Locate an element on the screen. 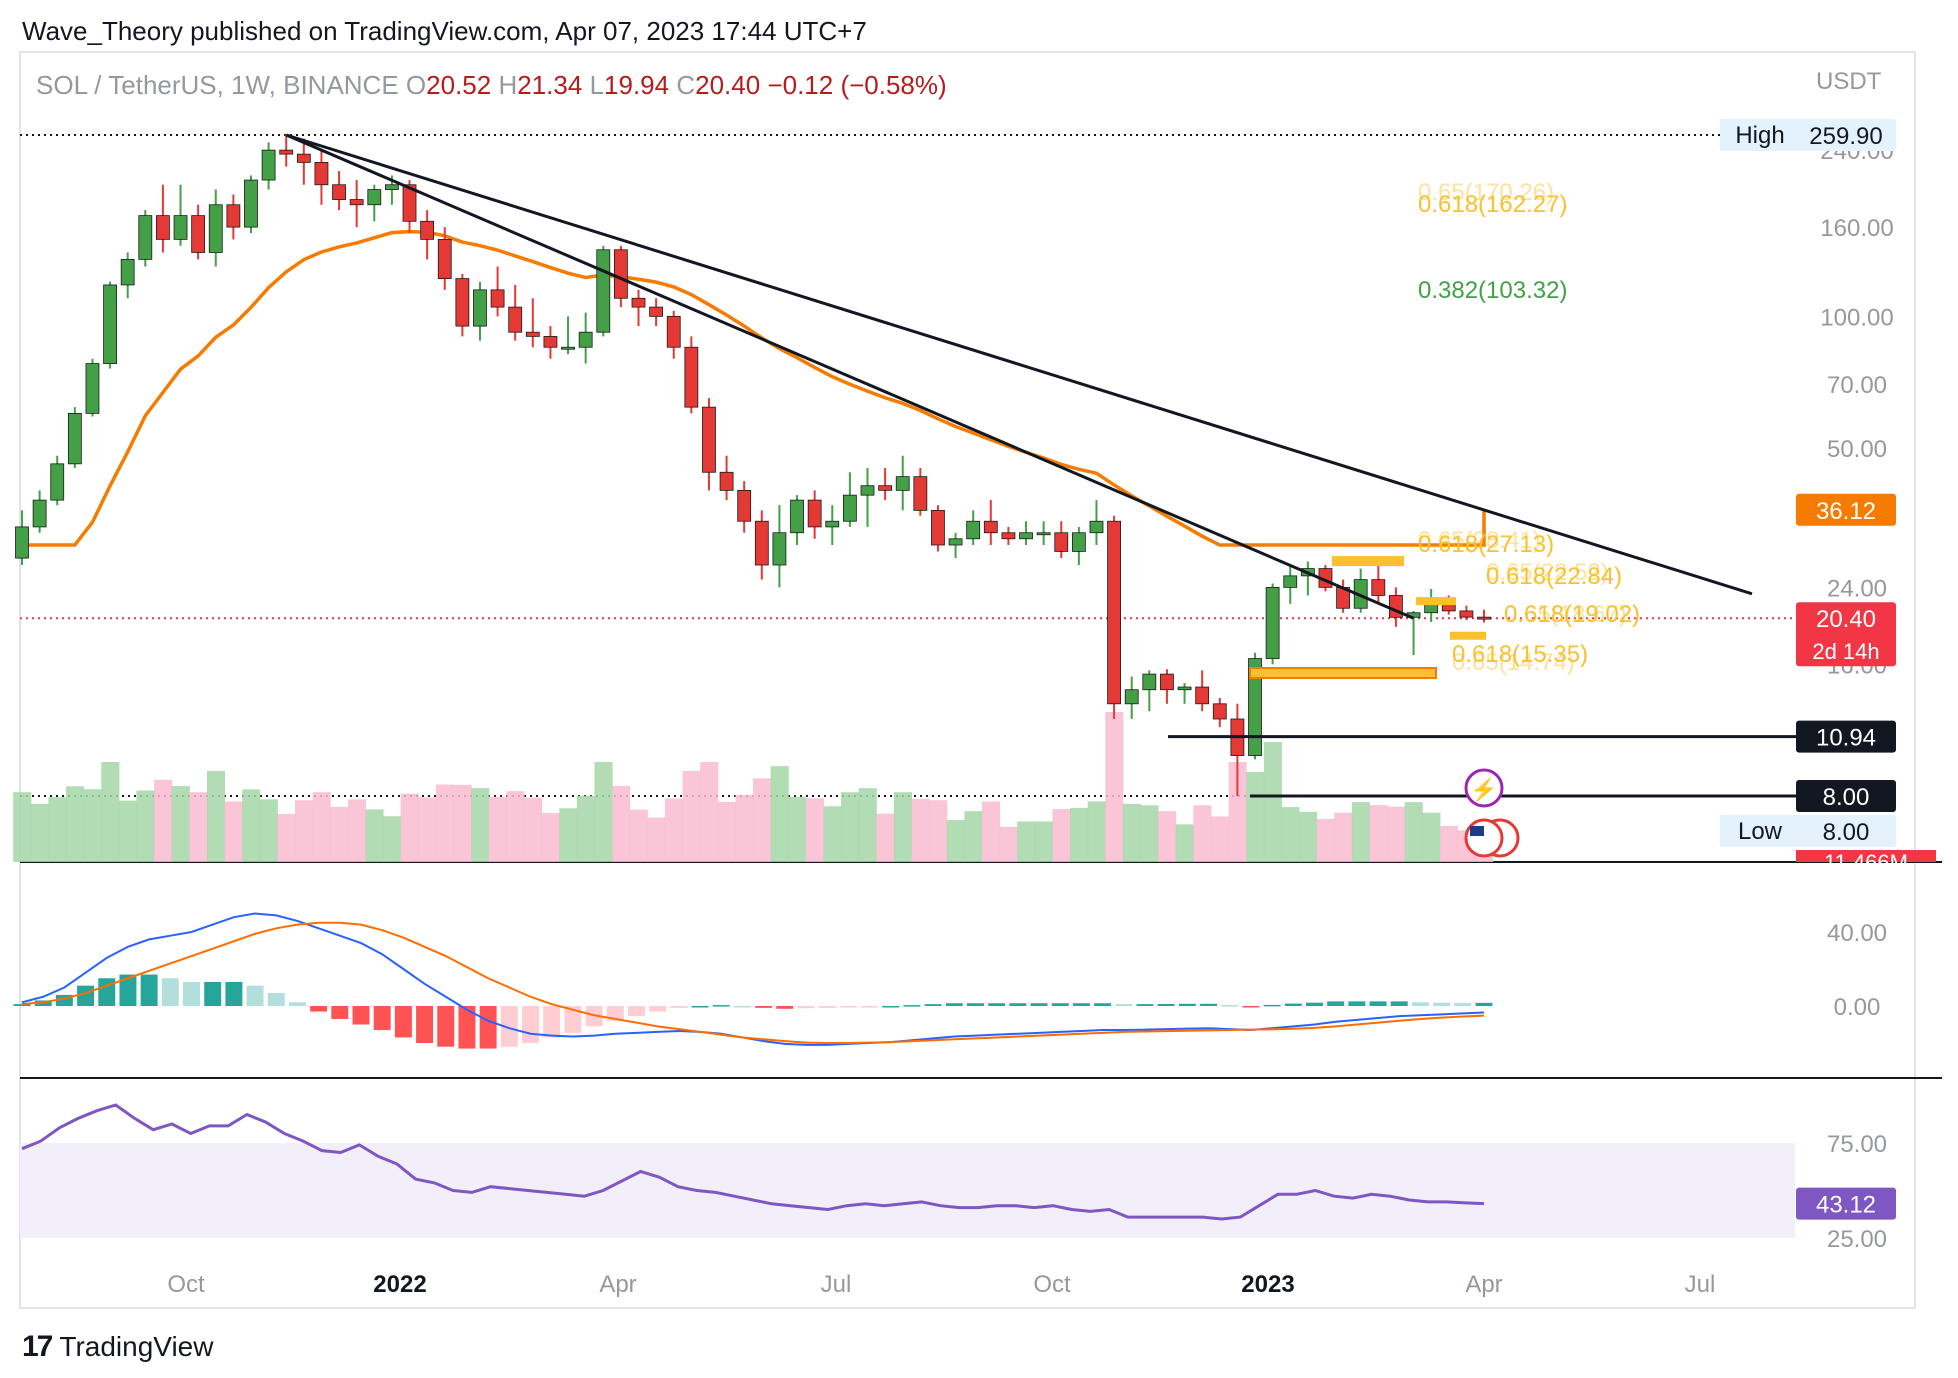 This screenshot has width=1958, height=1378. rsi-pane: 75.00 25.00 43.12 is located at coordinates (958, 1178).